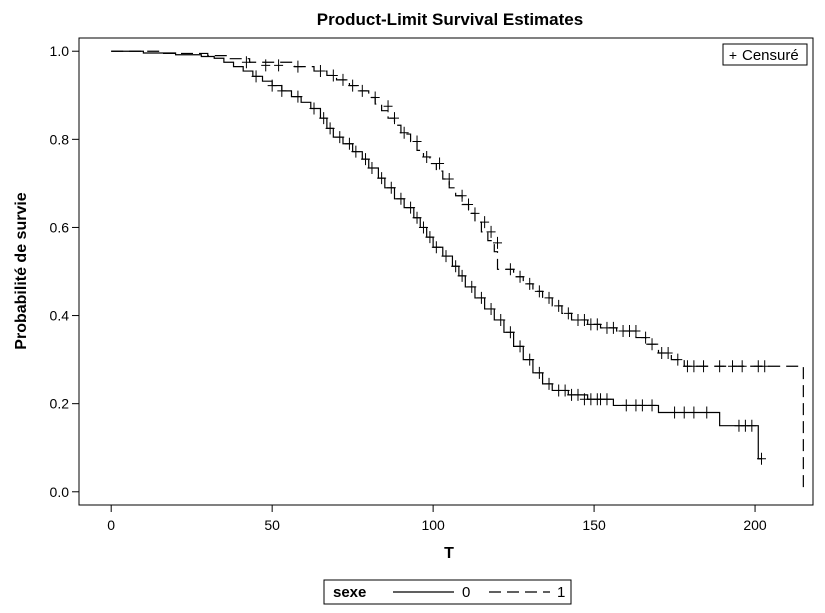 Image resolution: width=825 pixels, height=613 pixels. I want to click on x-tick-label: 200, so click(755, 525).